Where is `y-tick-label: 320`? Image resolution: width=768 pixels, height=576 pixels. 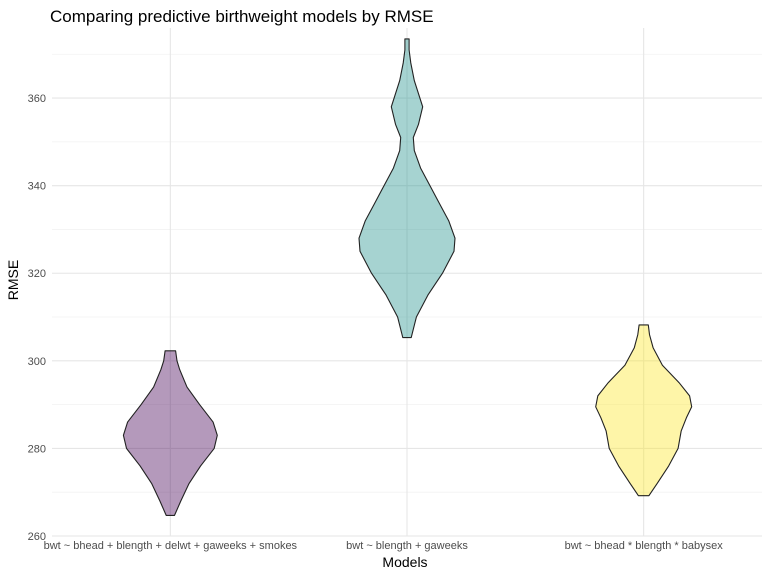
y-tick-label: 320 is located at coordinates (37, 274).